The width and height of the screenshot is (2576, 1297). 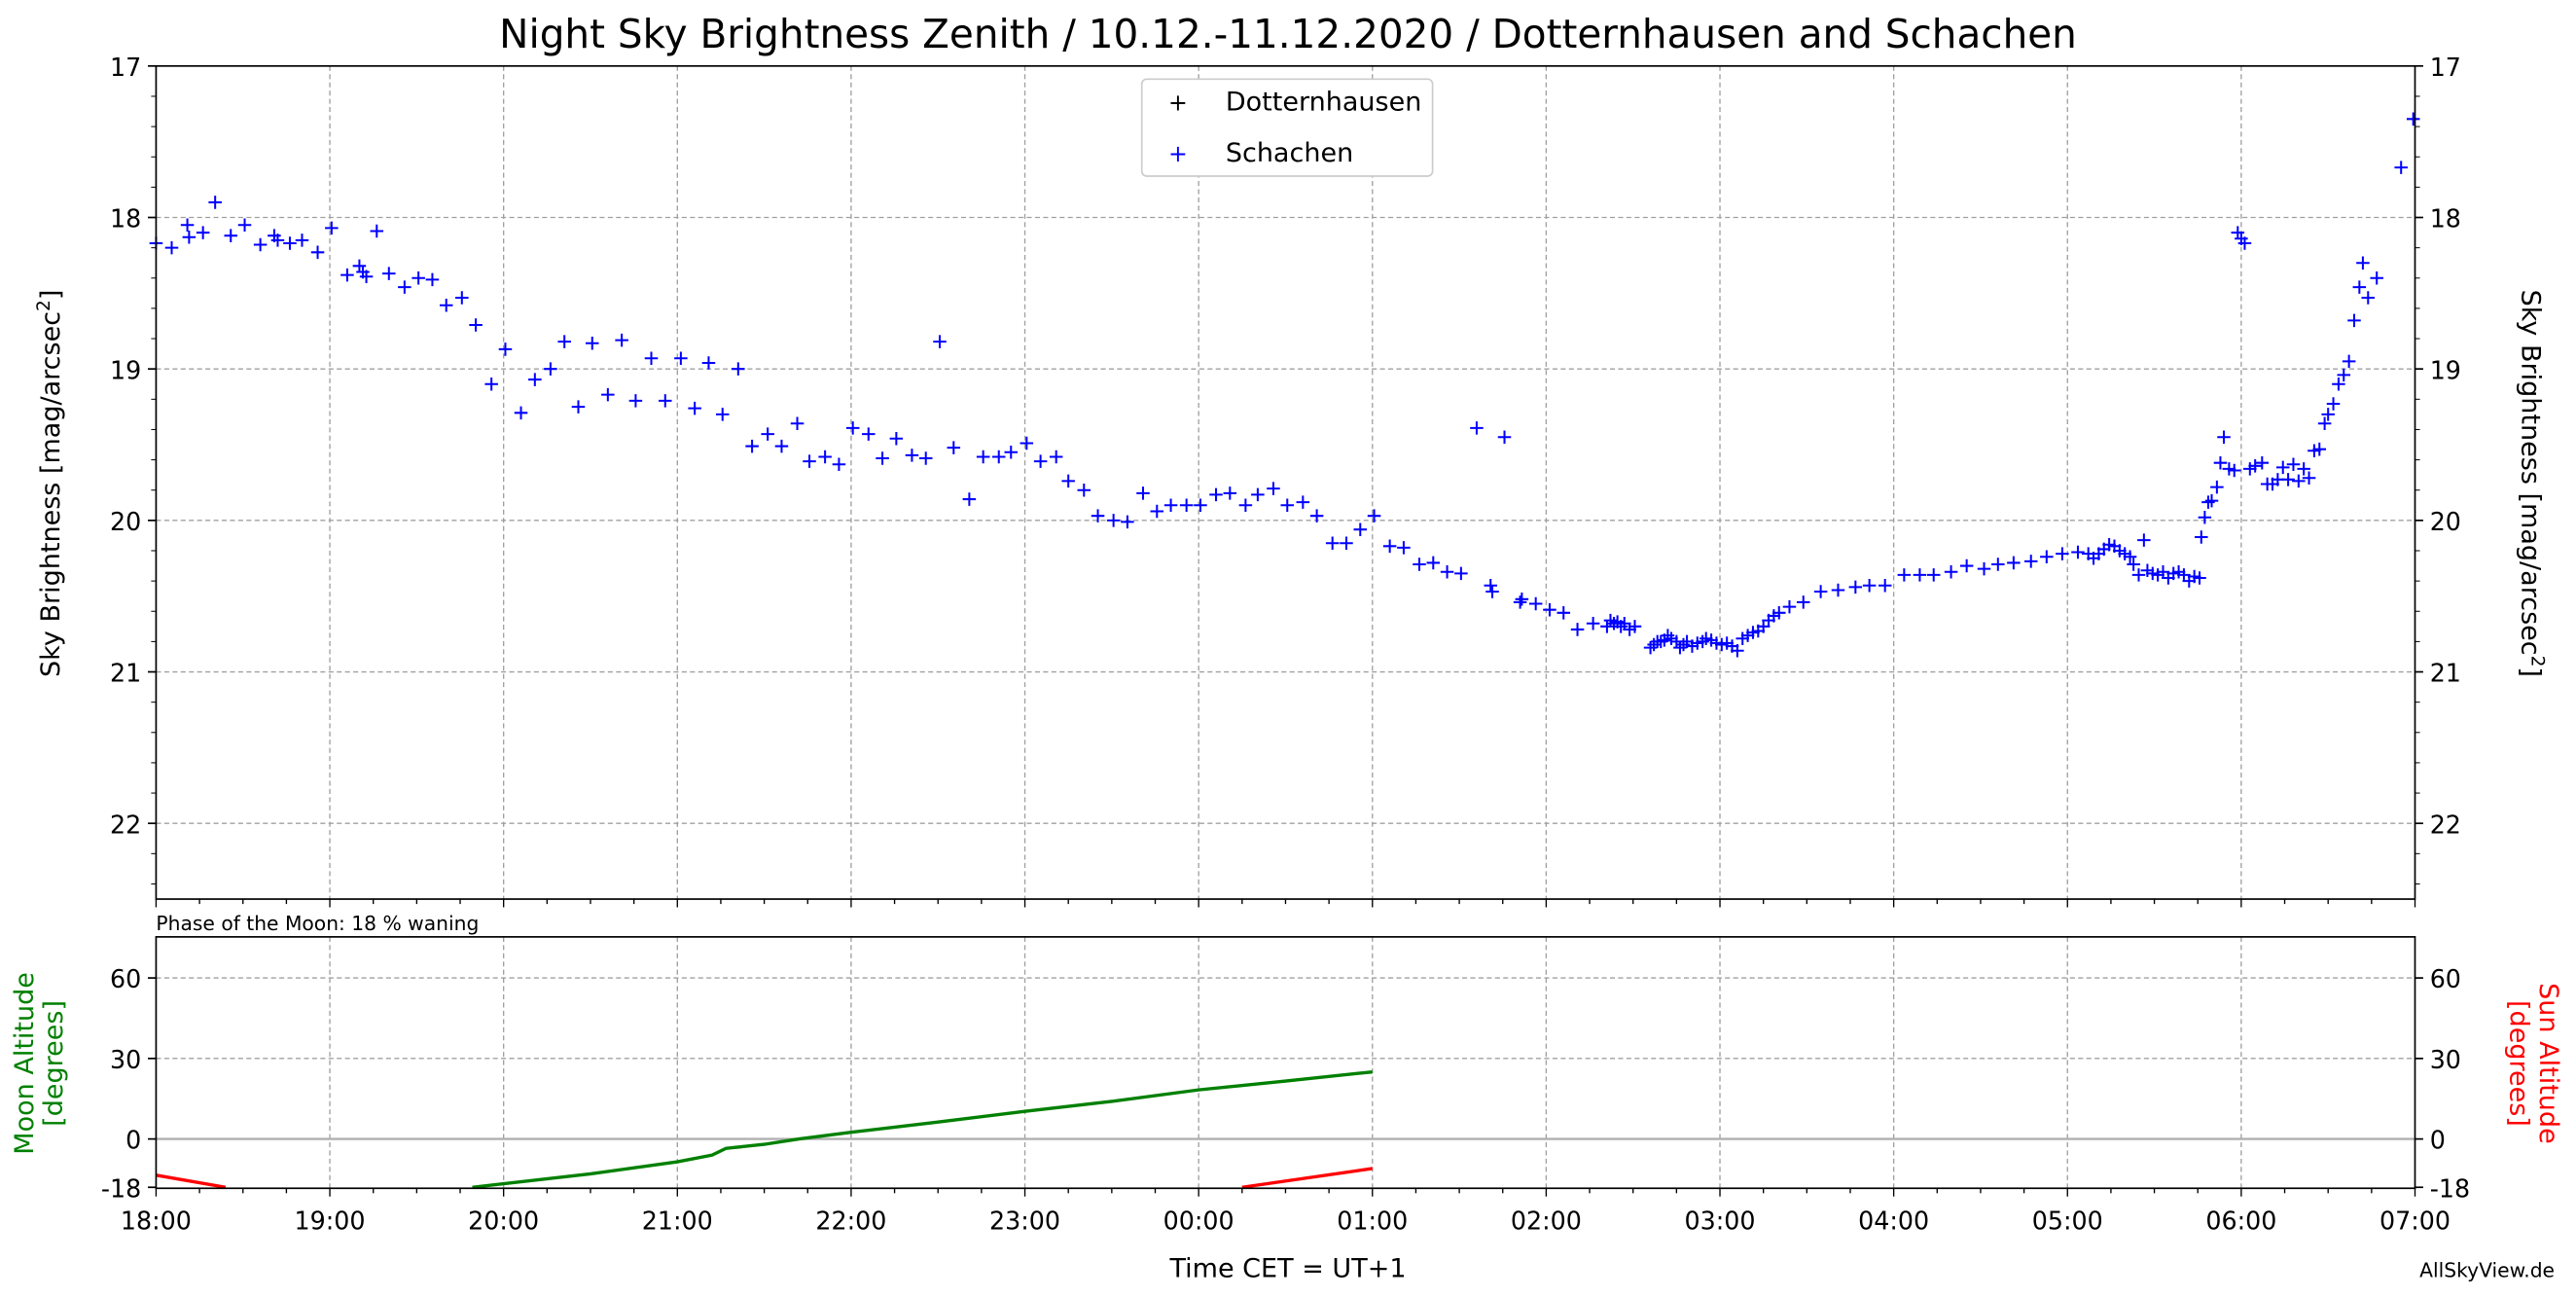 What do you see at coordinates (125, 369) in the screenshot?
I see `y-tick-label-left: 19` at bounding box center [125, 369].